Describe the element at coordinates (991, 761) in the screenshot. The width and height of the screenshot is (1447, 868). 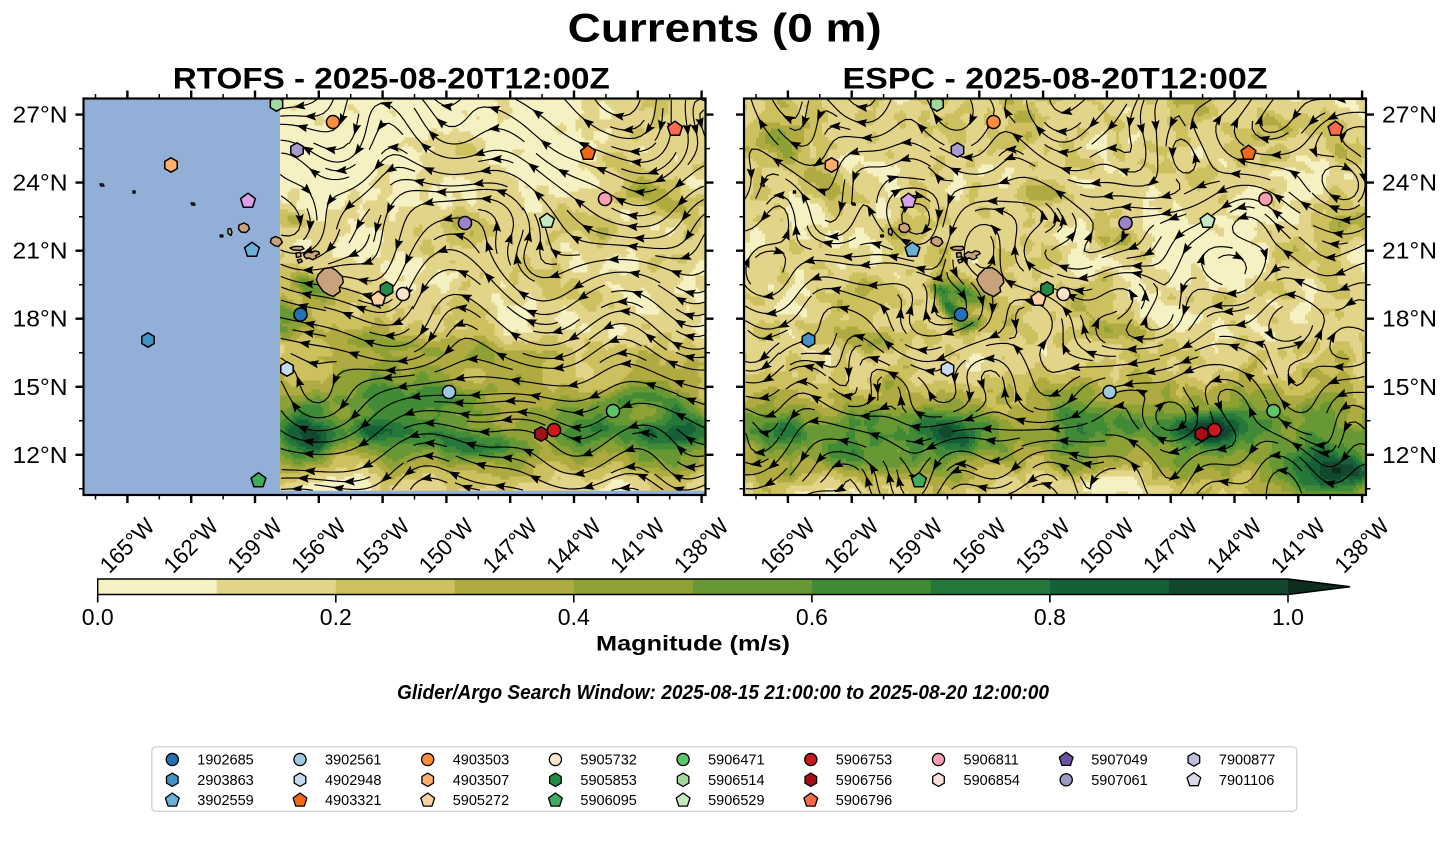
I see `svg-text: 5906811` at that location.